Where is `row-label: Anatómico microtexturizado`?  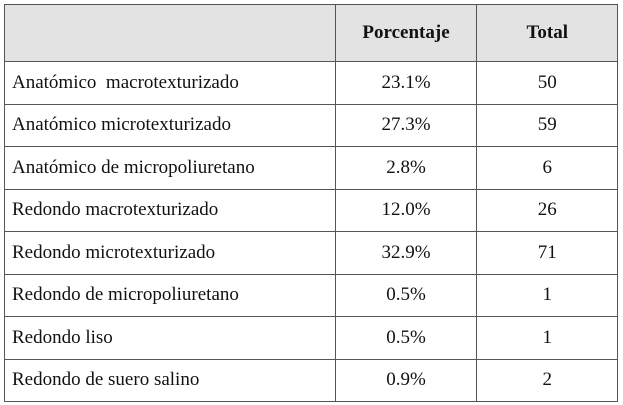 row-label: Anatómico microtexturizado is located at coordinates (170, 125).